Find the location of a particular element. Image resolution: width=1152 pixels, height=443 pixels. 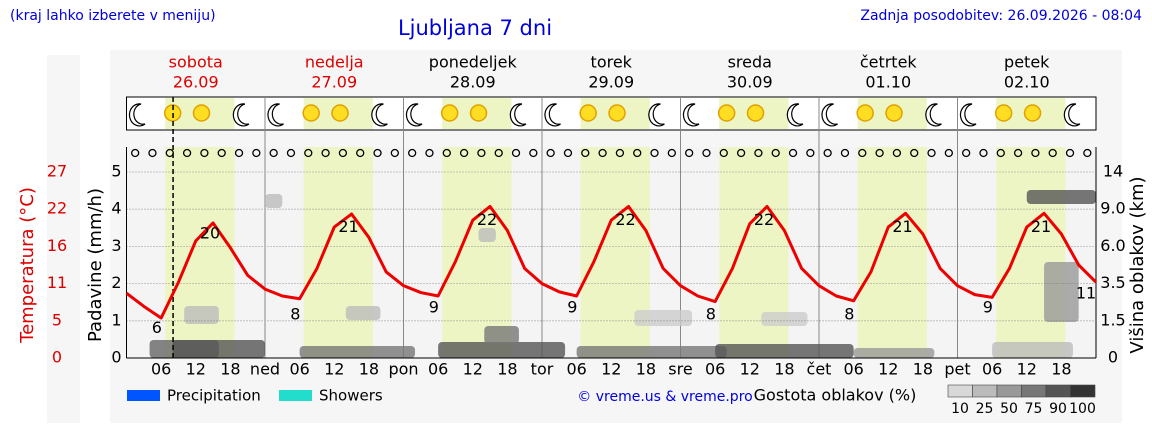

y3-tick-label: 0 is located at coordinates (1113, 357).